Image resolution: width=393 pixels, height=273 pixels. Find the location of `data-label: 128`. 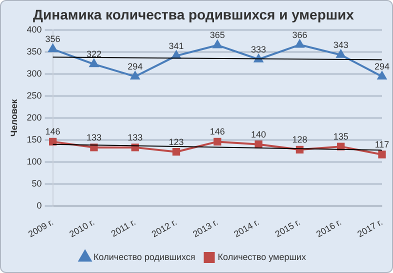

data-label: 128 is located at coordinates (300, 139).